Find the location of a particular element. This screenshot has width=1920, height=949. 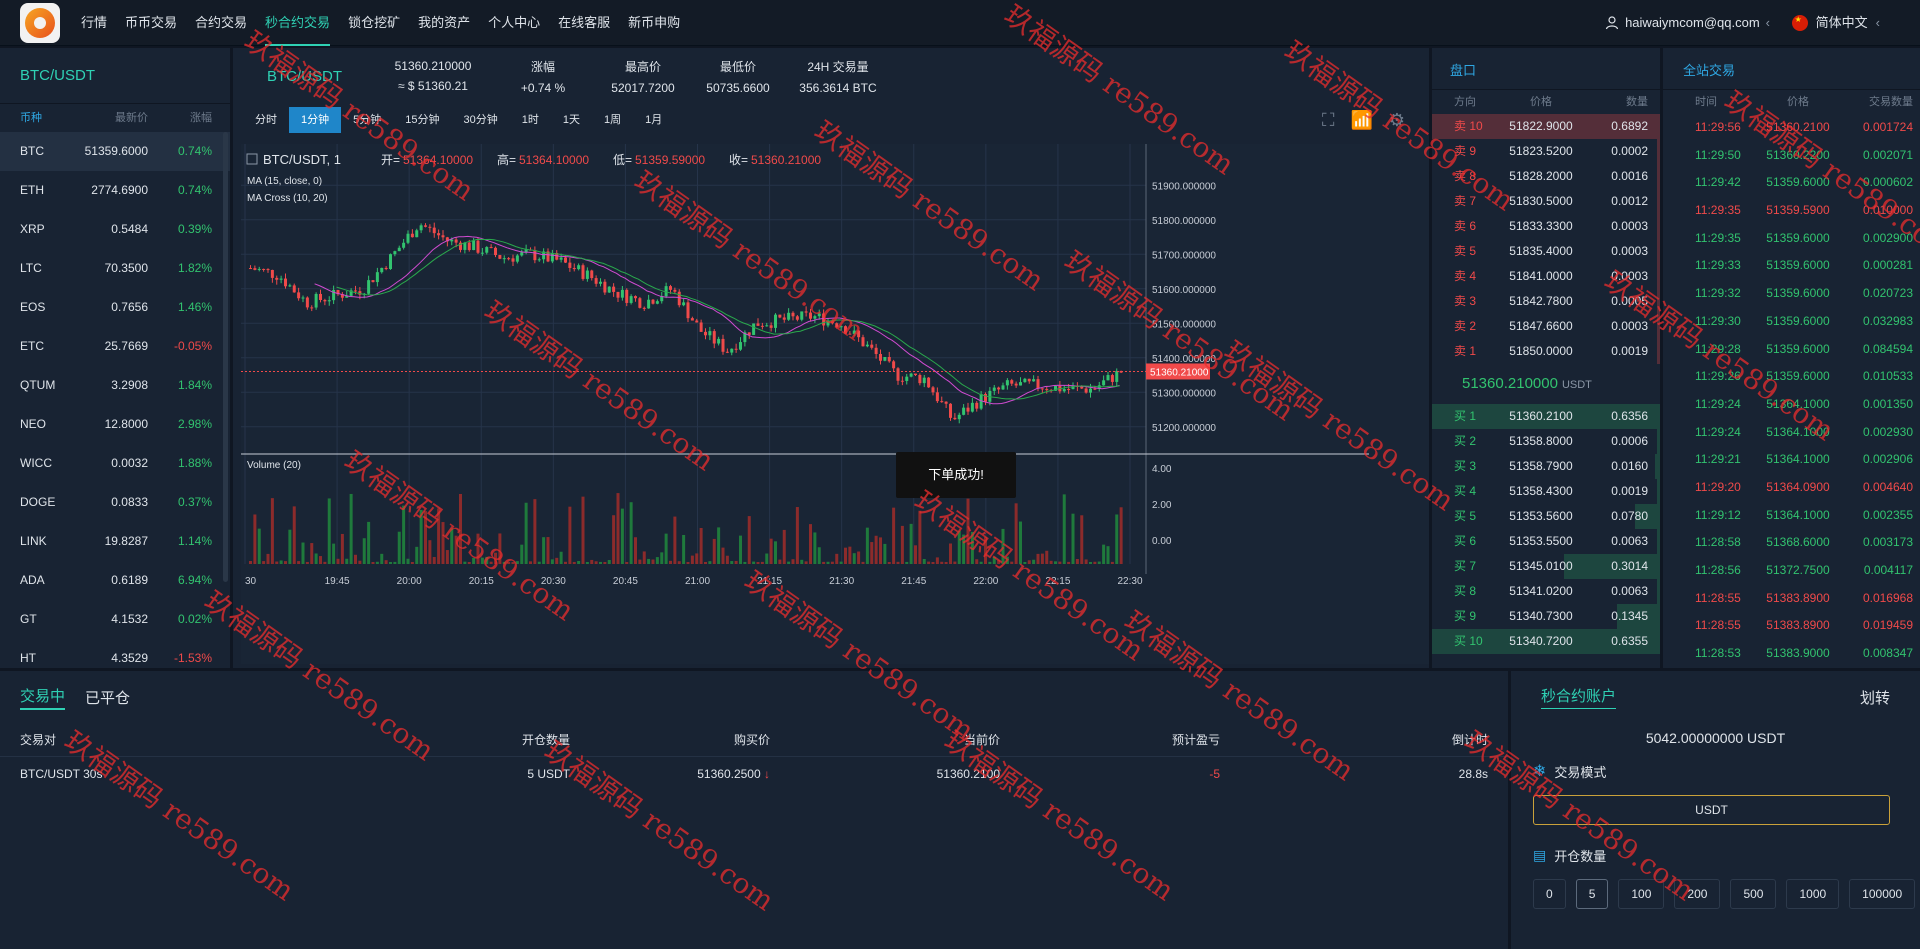

market-row: GT 4.1532 0.02% is located at coordinates (115, 619).